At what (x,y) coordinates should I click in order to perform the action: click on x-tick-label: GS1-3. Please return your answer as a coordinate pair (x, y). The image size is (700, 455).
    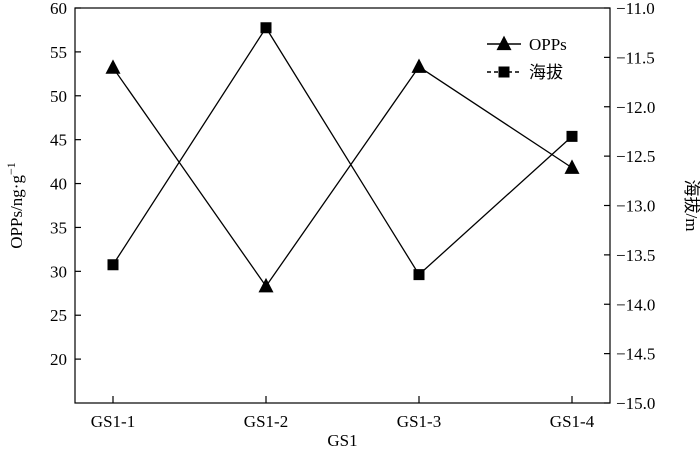
    Looking at the image, I should click on (419, 421).